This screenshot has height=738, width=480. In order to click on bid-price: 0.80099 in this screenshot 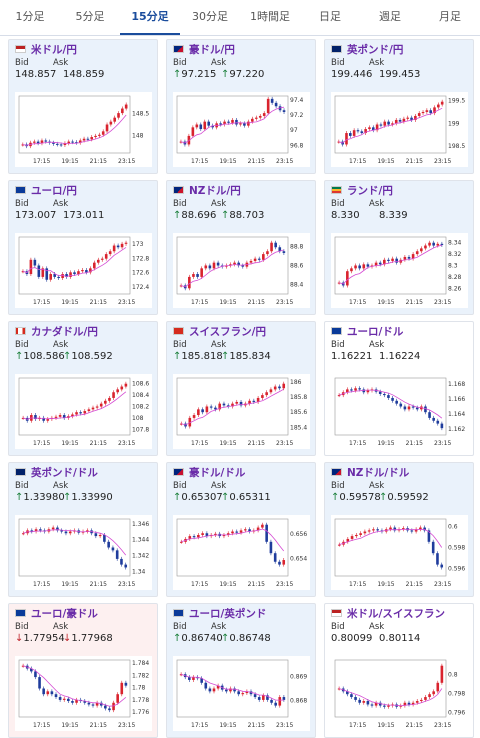, I will do `click(352, 638)`.